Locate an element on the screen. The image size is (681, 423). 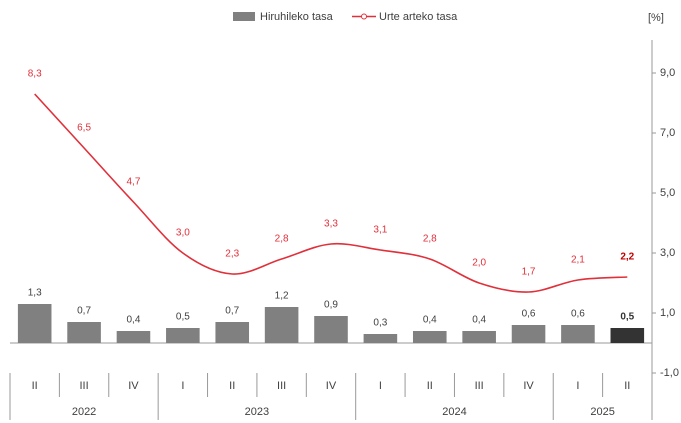
line-label: 8,3 is located at coordinates (35, 74).